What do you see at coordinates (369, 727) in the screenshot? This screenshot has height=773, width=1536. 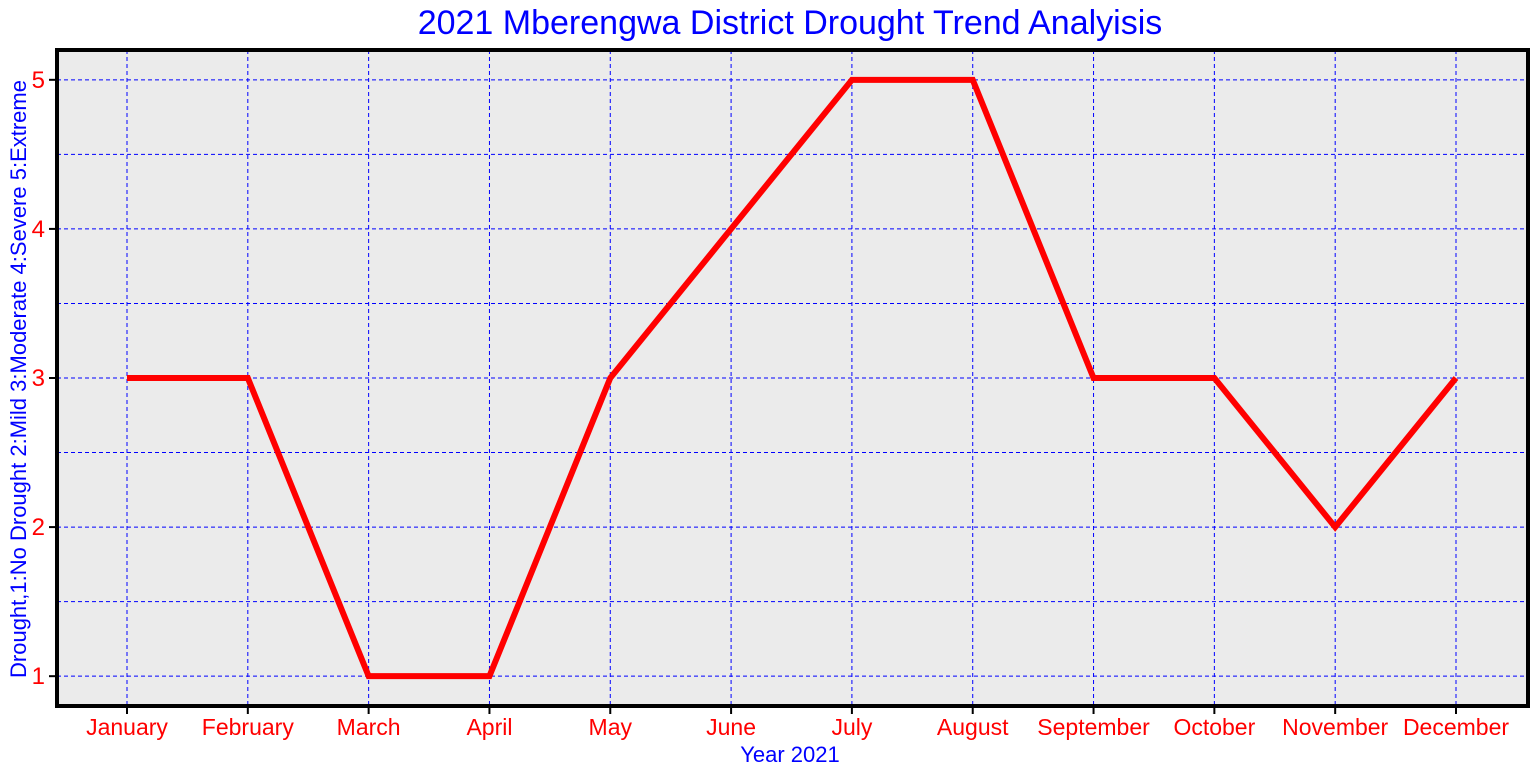 I see `x-tick-label: March` at bounding box center [369, 727].